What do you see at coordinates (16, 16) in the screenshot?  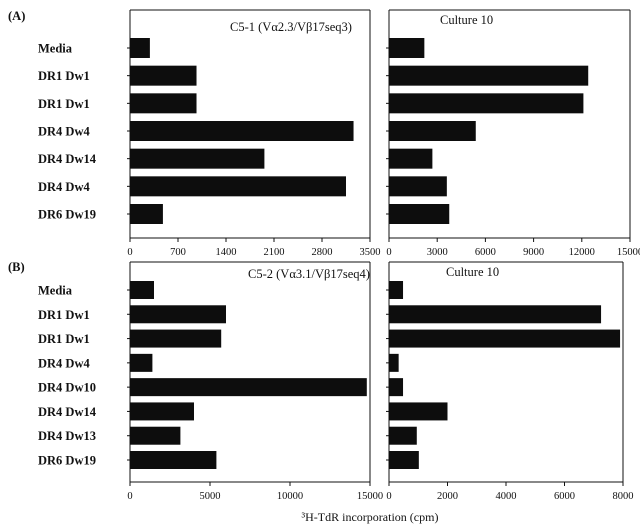 I see `panel-label-a: (A)` at bounding box center [16, 16].